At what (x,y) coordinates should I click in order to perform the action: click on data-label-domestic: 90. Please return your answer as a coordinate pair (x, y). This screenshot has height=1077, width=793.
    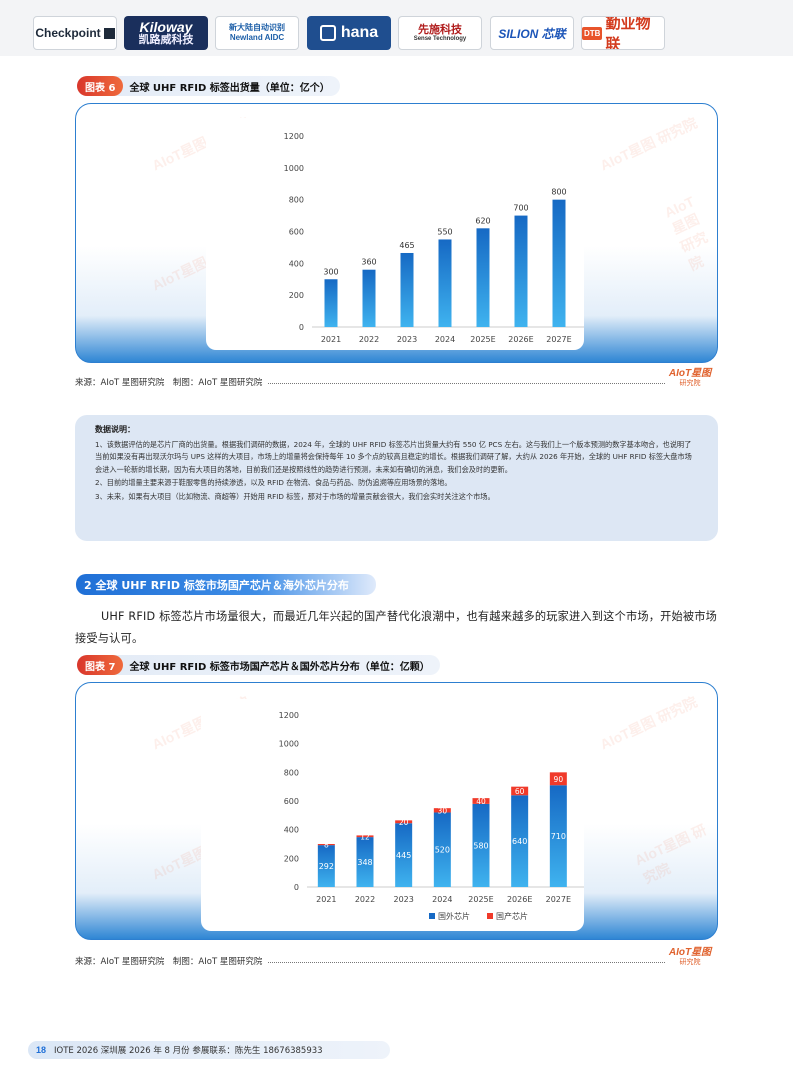
    Looking at the image, I should click on (559, 779).